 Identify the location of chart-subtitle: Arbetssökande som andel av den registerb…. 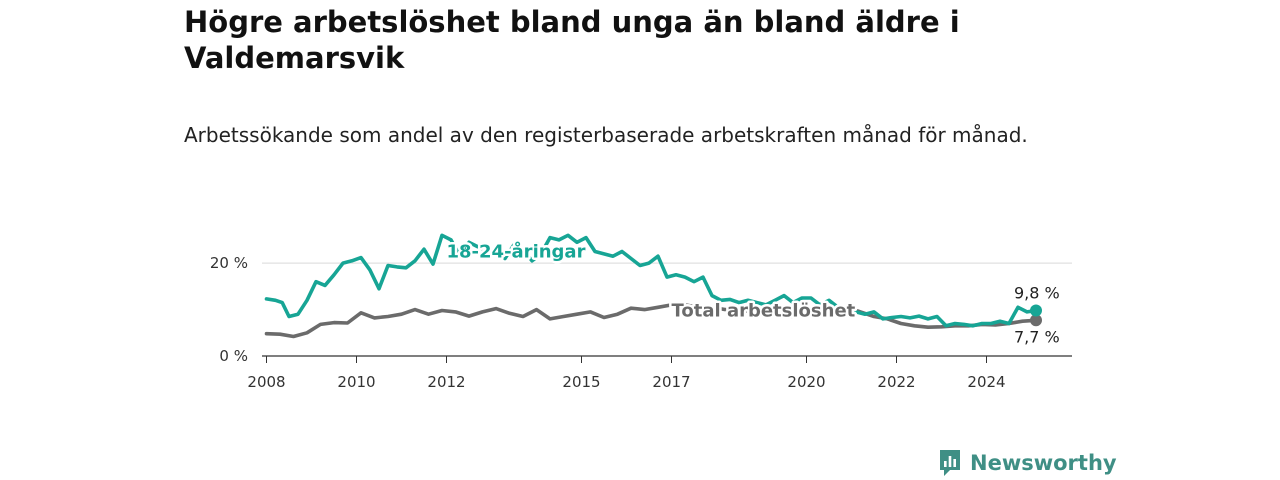
(606, 135).